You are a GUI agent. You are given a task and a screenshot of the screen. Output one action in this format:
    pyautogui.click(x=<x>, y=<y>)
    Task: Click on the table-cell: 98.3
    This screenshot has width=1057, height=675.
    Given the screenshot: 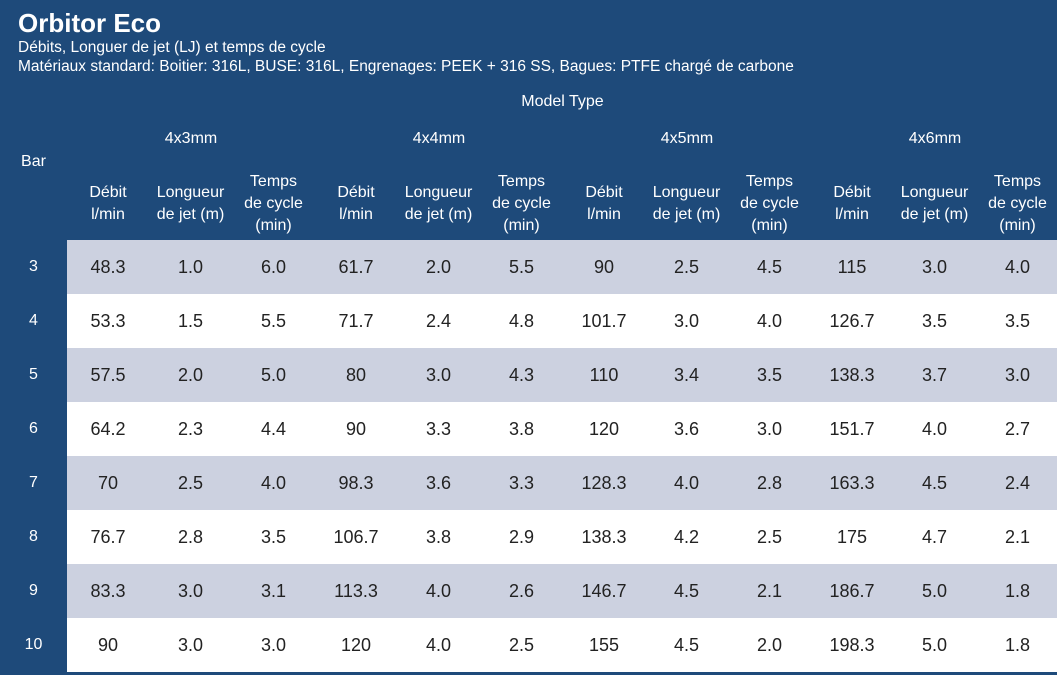 What is the action you would take?
    pyautogui.click(x=356, y=483)
    